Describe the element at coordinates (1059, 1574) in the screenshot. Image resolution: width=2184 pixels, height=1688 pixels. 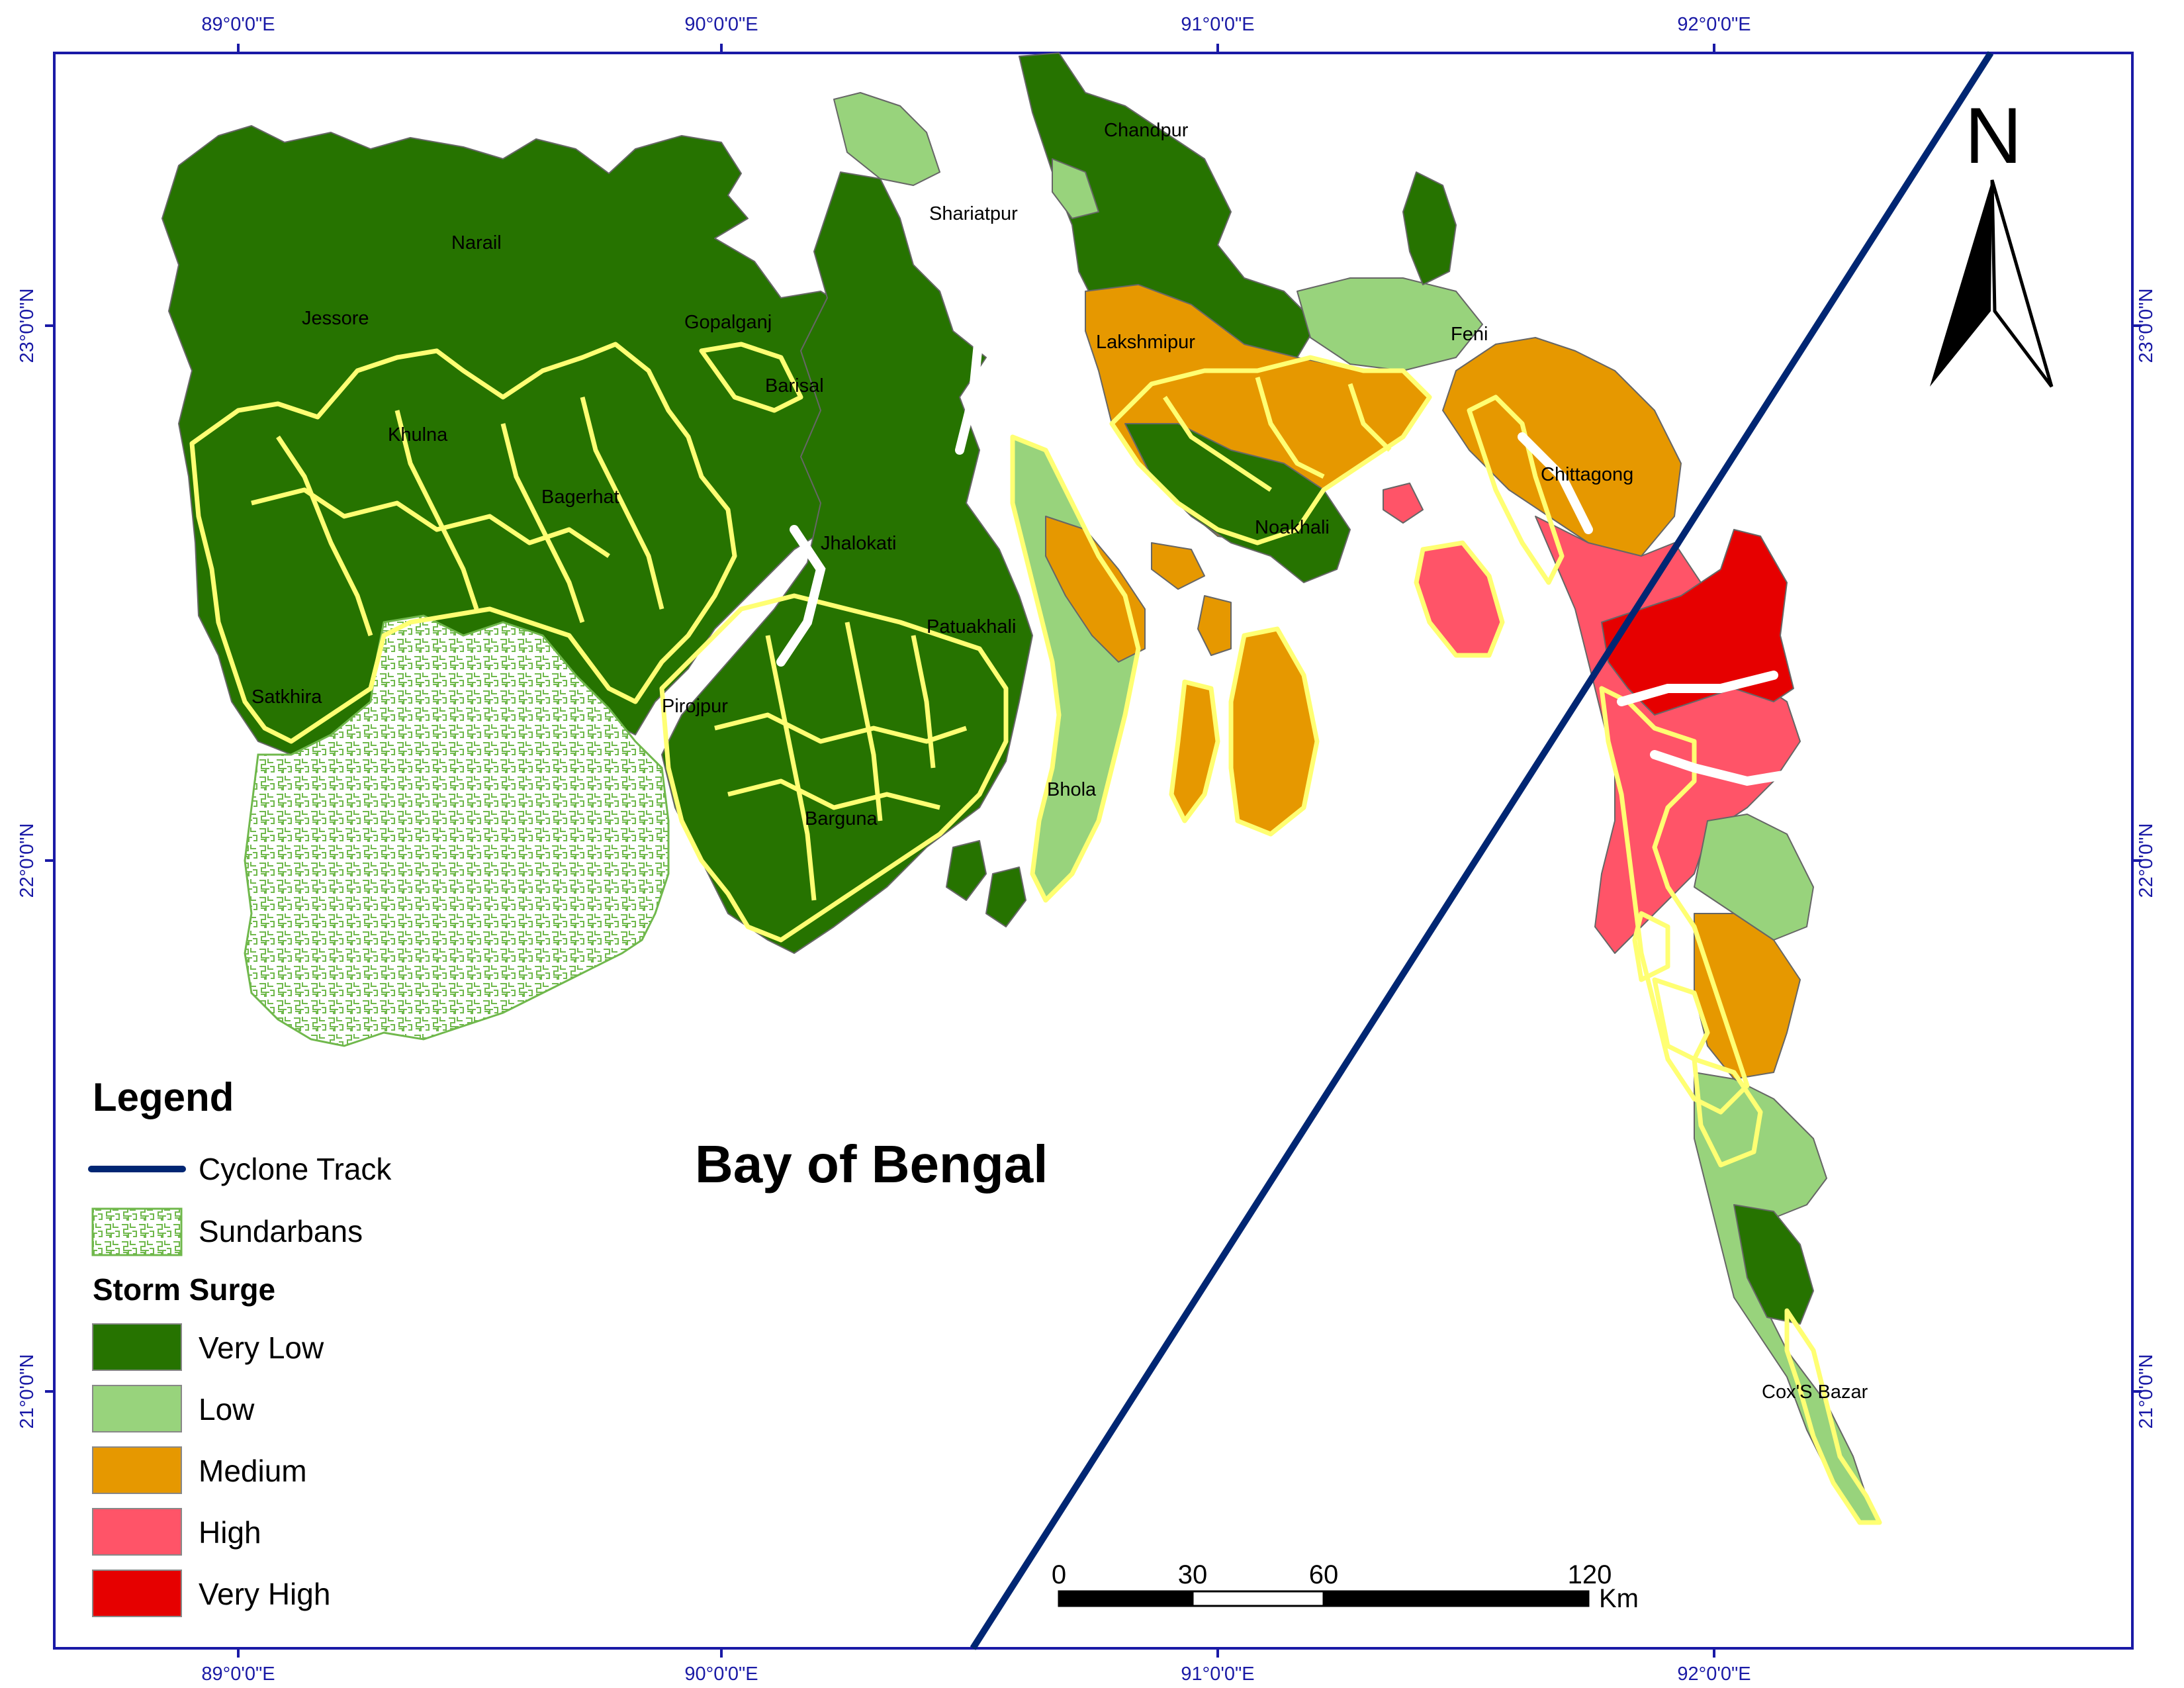
I see `scale-tick-0: 0` at that location.